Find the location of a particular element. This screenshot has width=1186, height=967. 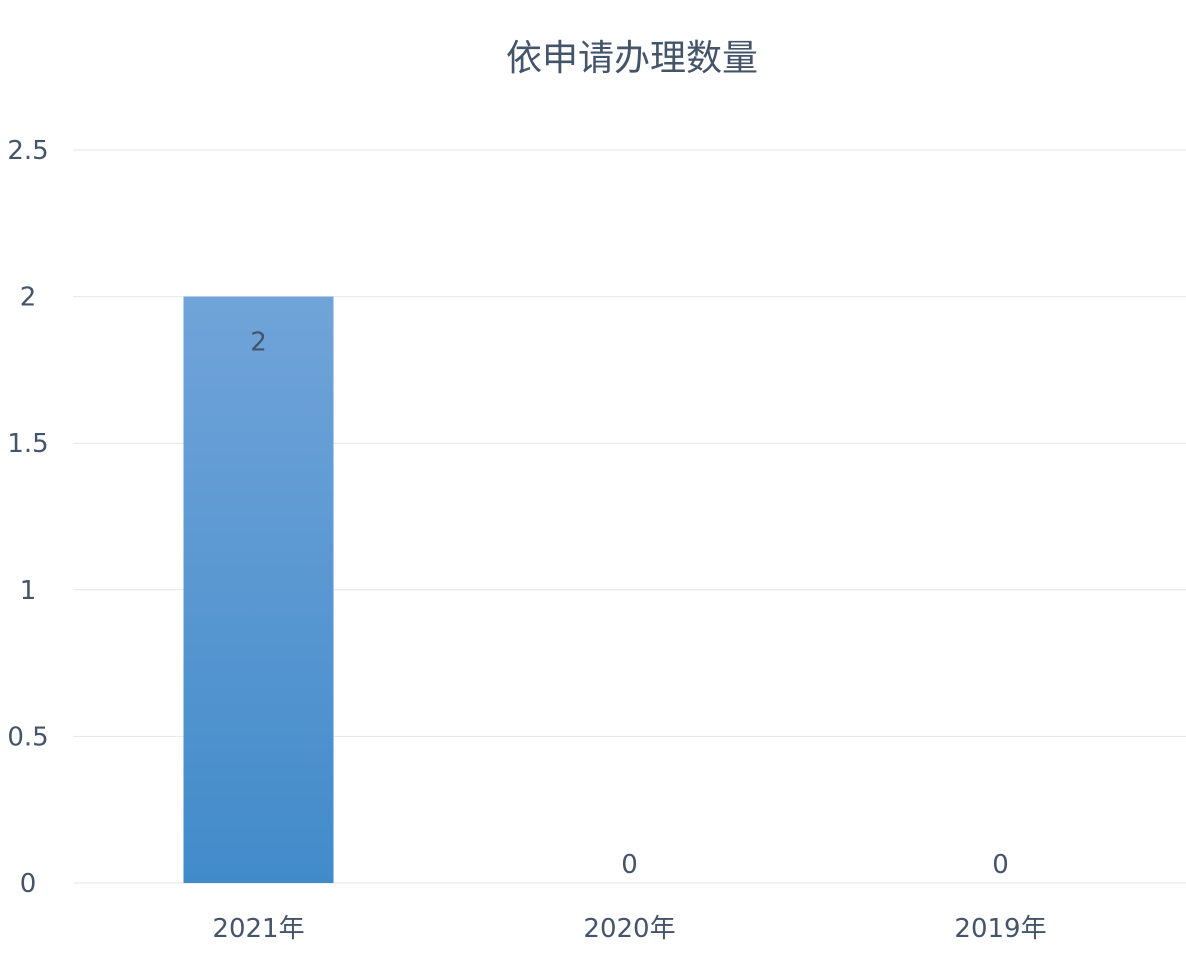

x-tick-label: 2019年 is located at coordinates (1000, 929).